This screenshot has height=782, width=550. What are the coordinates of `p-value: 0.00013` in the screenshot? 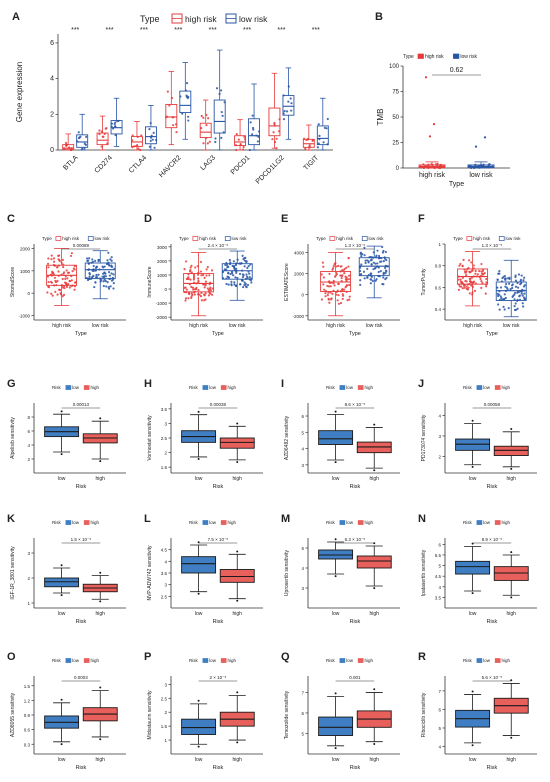 It's located at (81, 404).